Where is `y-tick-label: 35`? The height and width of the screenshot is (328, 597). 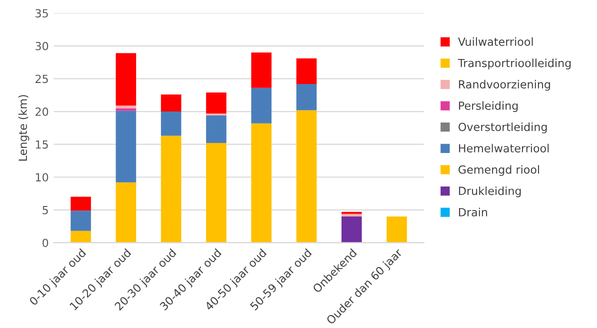 y-tick-label: 35 is located at coordinates (42, 13).